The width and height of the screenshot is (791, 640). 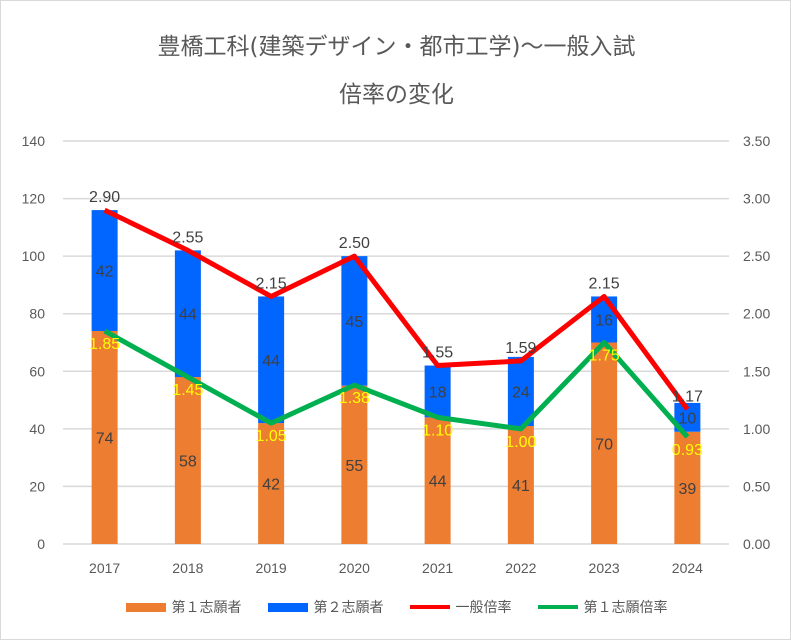 I want to click on x-tick-label: 2021, so click(x=437, y=568).